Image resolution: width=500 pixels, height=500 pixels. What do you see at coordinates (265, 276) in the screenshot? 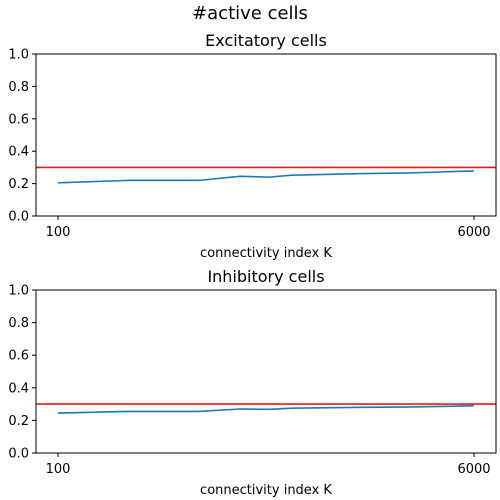
I see `subplot-title: Inhibitory cells` at bounding box center [265, 276].